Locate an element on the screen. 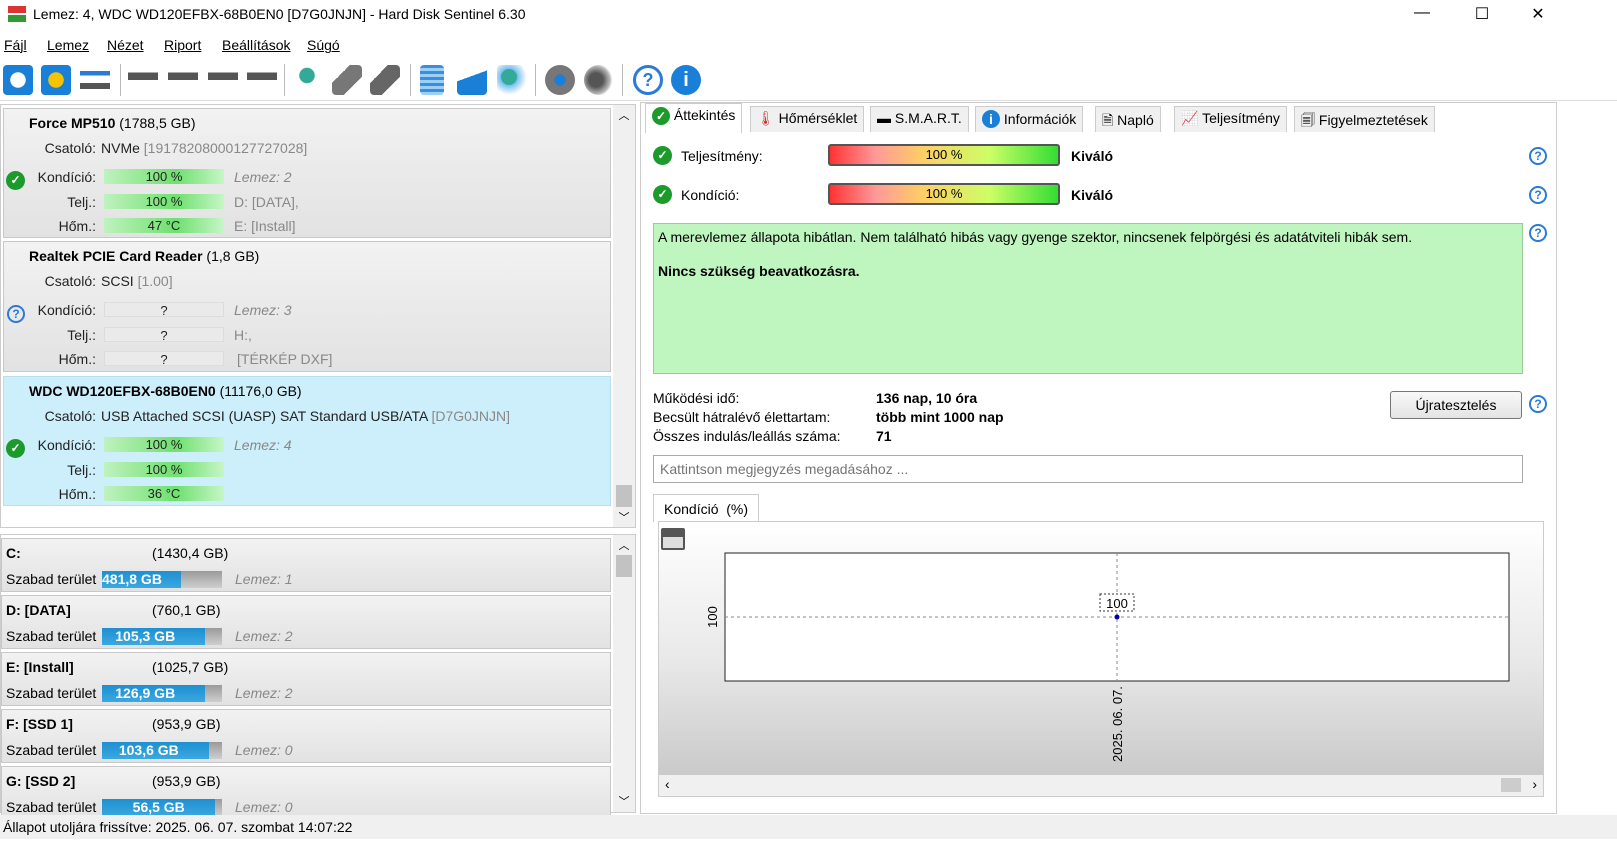 This screenshot has height=863, width=1617. refresh-warning-icon is located at coordinates (56, 80).